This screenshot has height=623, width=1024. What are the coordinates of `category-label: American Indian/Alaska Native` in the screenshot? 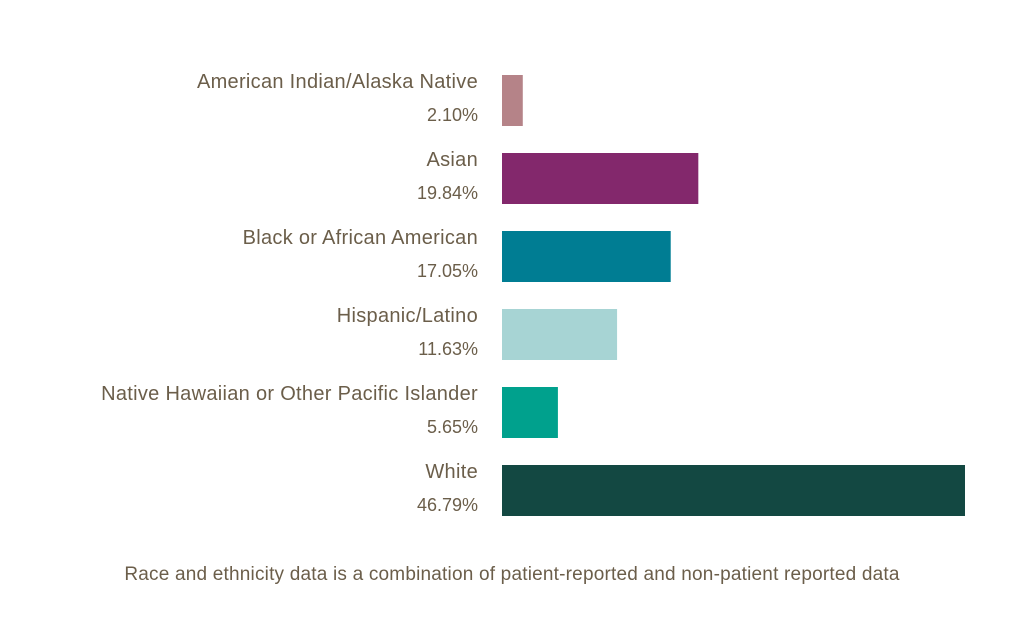 It's located at (337, 82).